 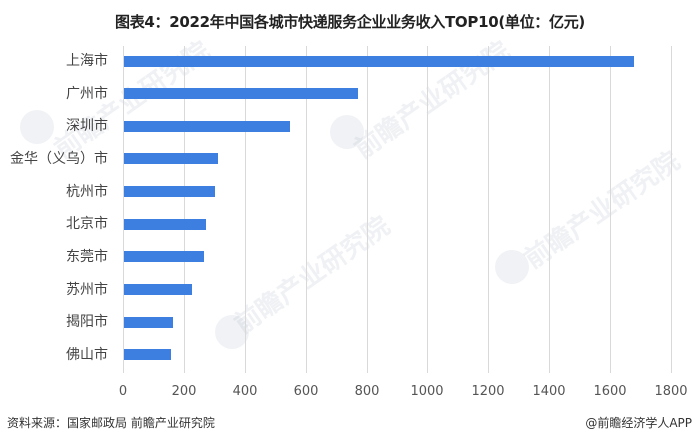 What do you see at coordinates (87, 126) in the screenshot?
I see `y-category-label: 深圳市` at bounding box center [87, 126].